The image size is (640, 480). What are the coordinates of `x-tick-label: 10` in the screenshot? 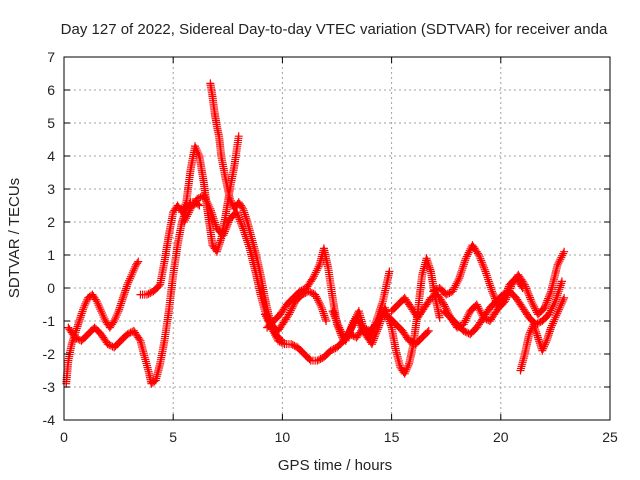 It's located at (283, 437).